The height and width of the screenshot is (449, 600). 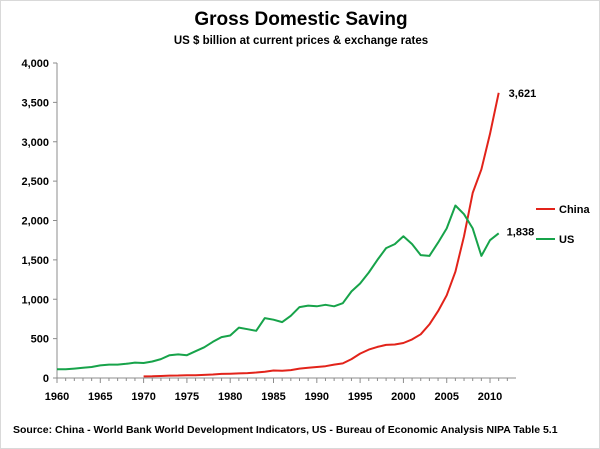 I want to click on x-tick-label: 1965, so click(x=100, y=397).